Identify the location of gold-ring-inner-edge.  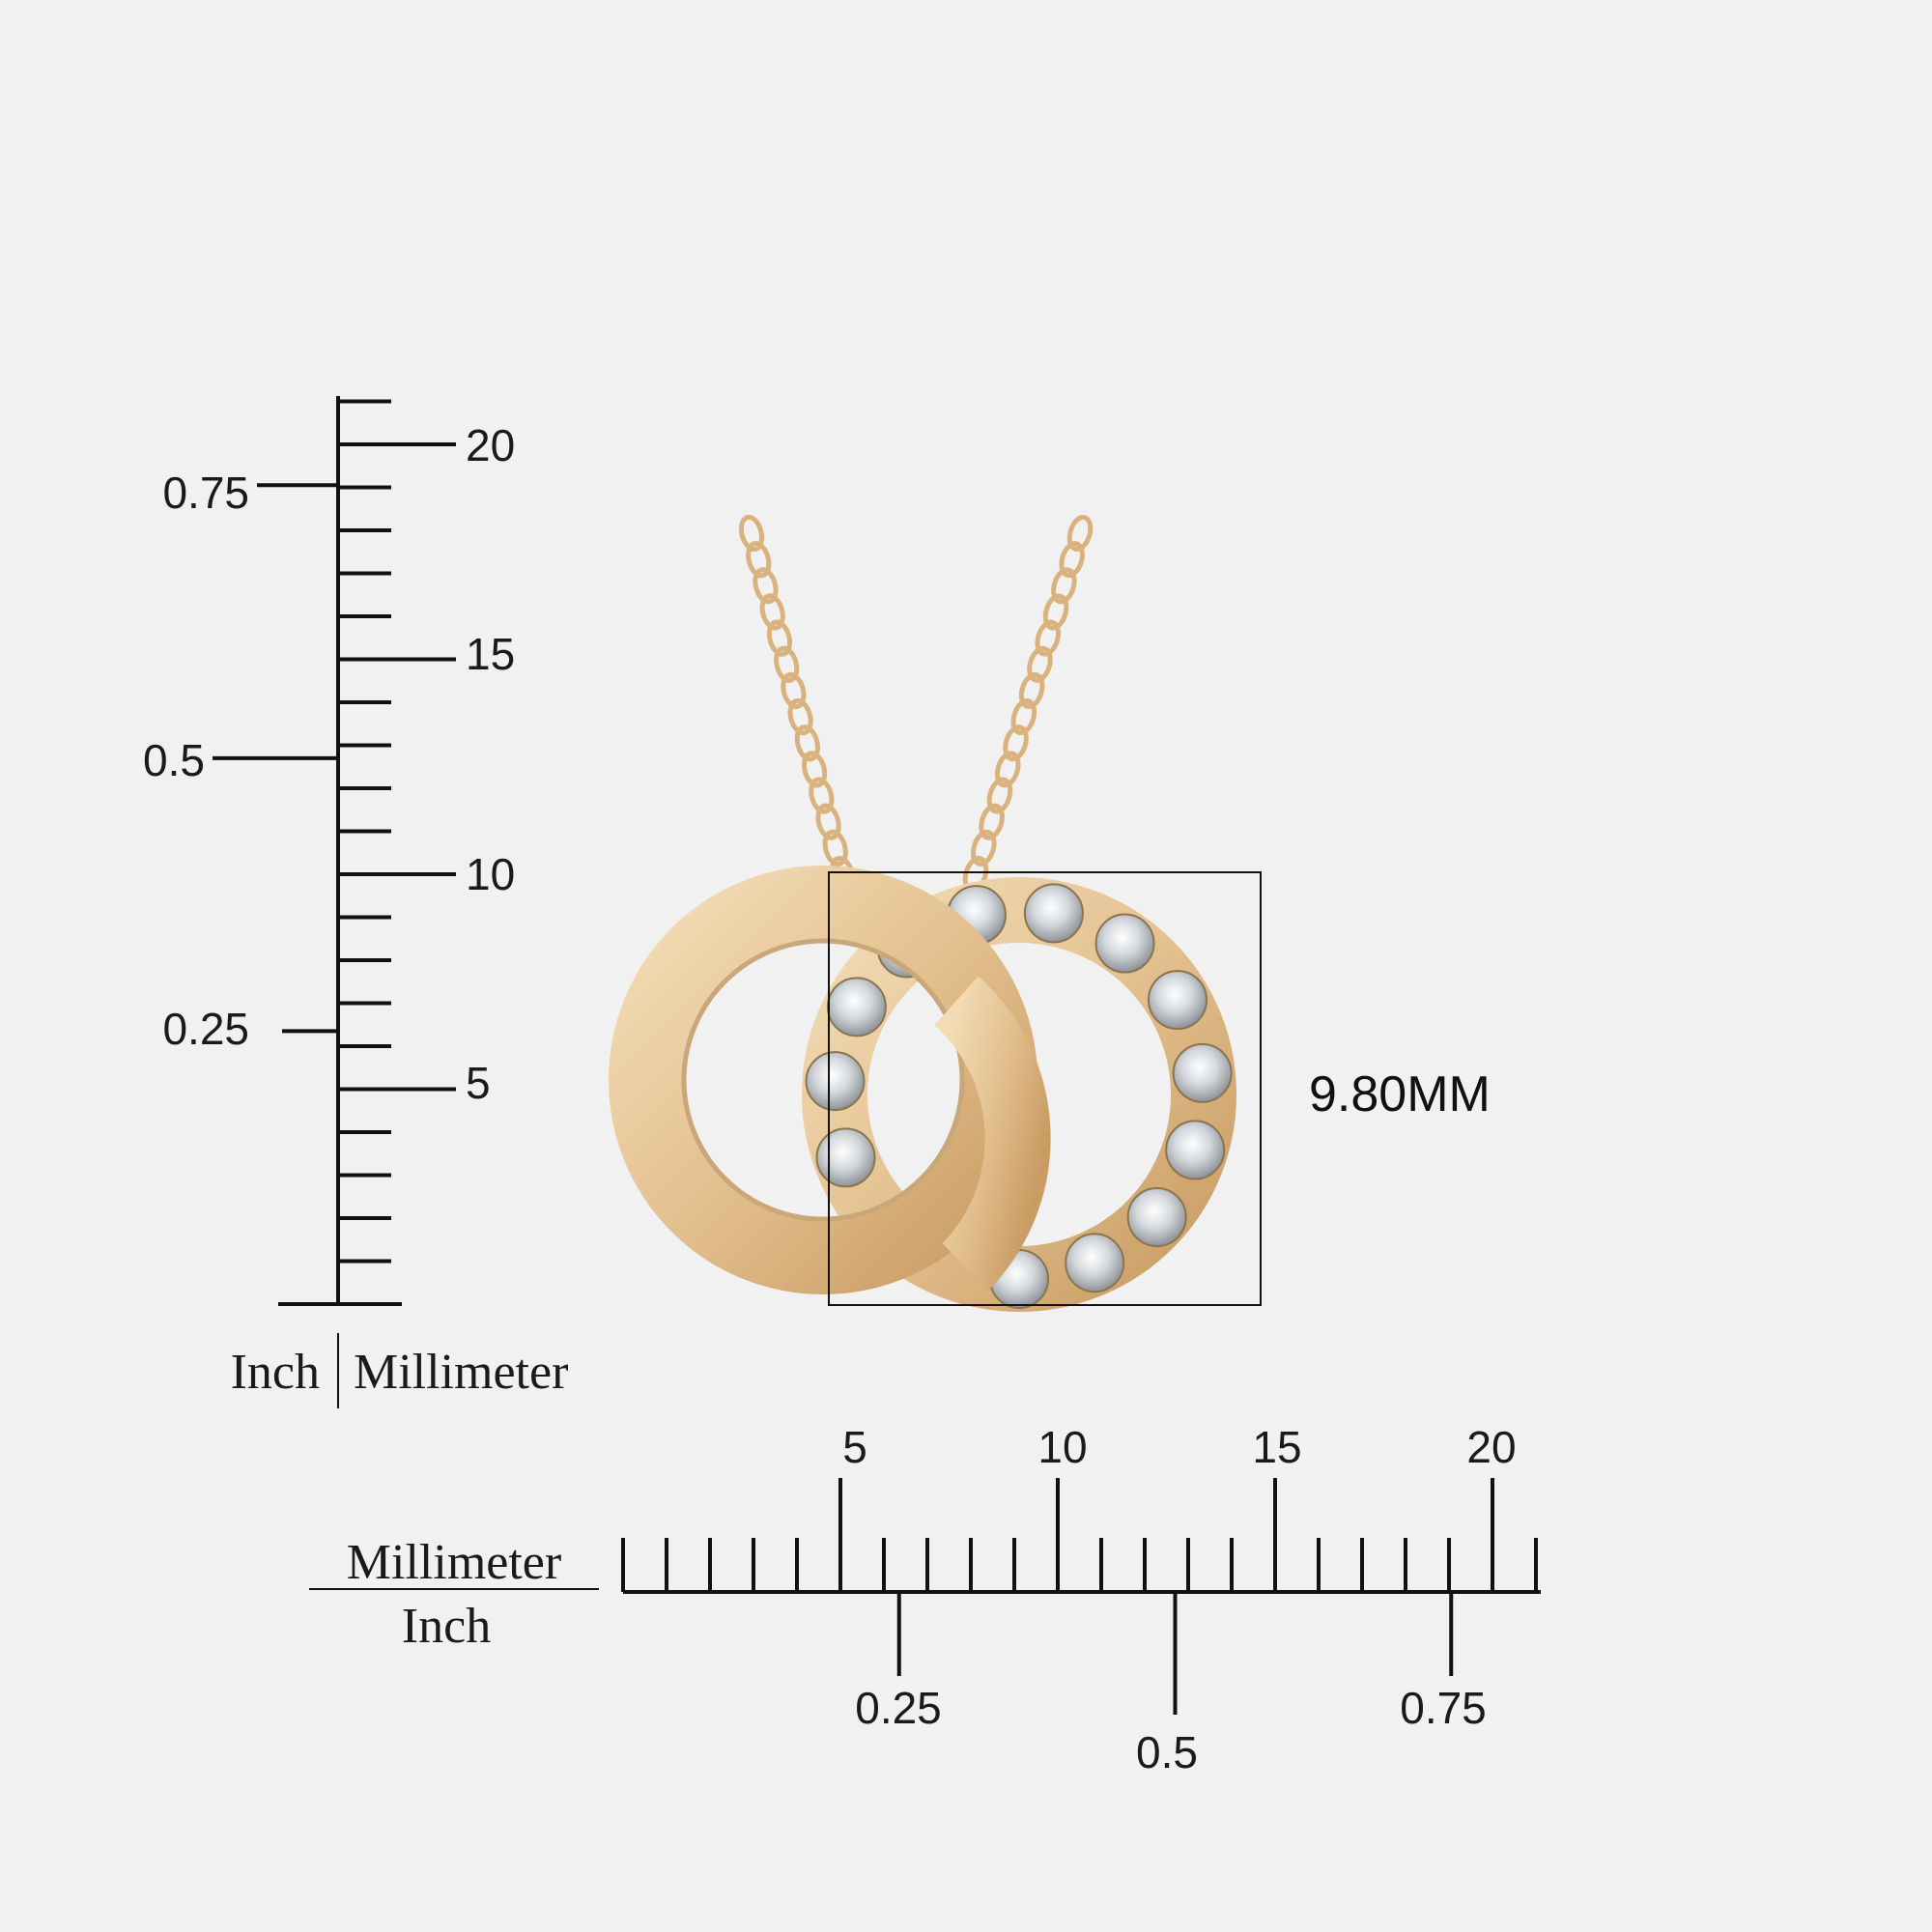
(823, 1080).